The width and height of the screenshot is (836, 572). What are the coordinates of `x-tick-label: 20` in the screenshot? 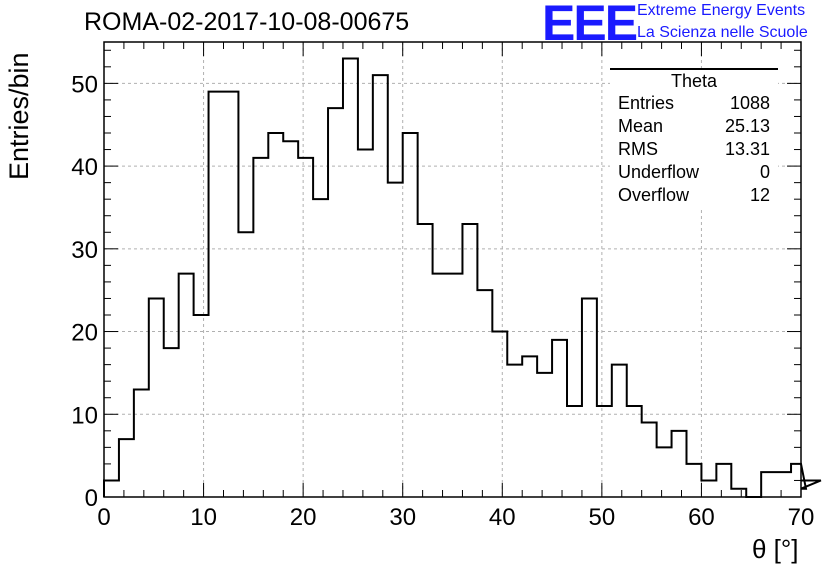 It's located at (303, 517).